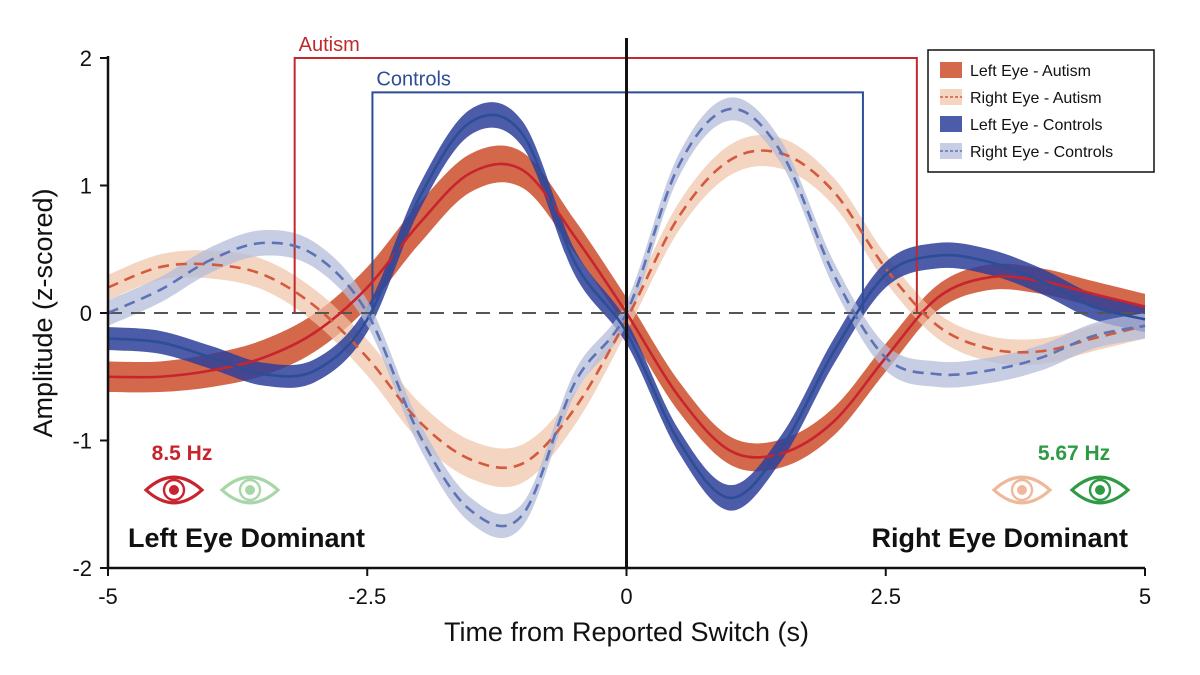 The height and width of the screenshot is (675, 1200). Describe the element at coordinates (367, 596) in the screenshot. I see `x-tick-label: -2.5` at that location.